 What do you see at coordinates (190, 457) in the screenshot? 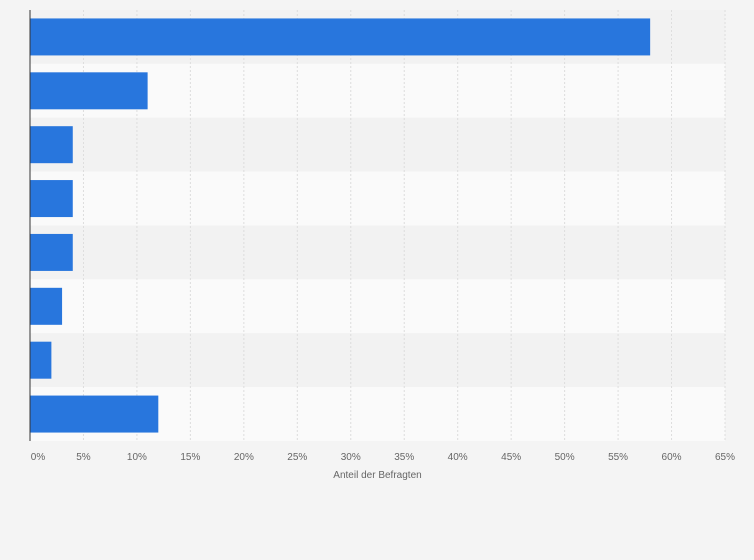
I see `x-tick-label: 15%` at bounding box center [190, 457].